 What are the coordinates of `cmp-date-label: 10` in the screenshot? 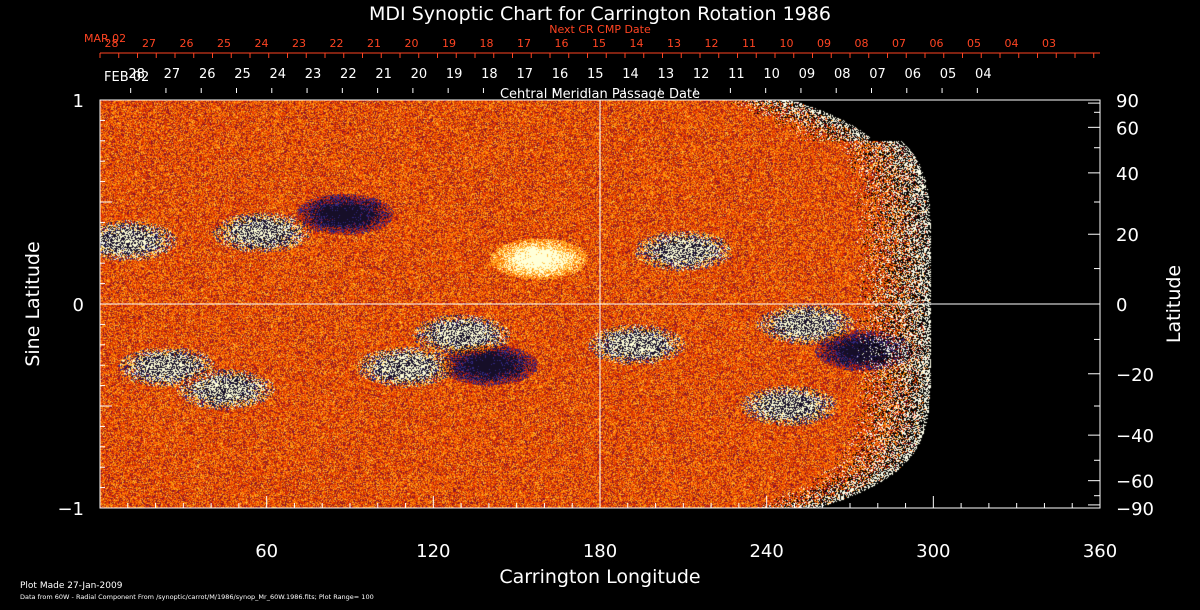 It's located at (771, 74).